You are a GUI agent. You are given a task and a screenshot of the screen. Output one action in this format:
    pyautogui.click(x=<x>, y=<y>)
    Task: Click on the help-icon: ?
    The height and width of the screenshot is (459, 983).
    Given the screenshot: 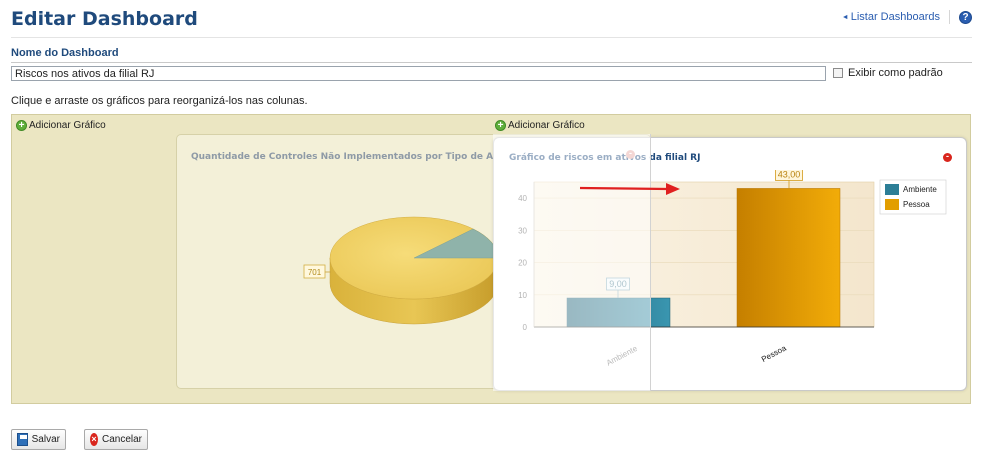 What is the action you would take?
    pyautogui.click(x=965, y=17)
    